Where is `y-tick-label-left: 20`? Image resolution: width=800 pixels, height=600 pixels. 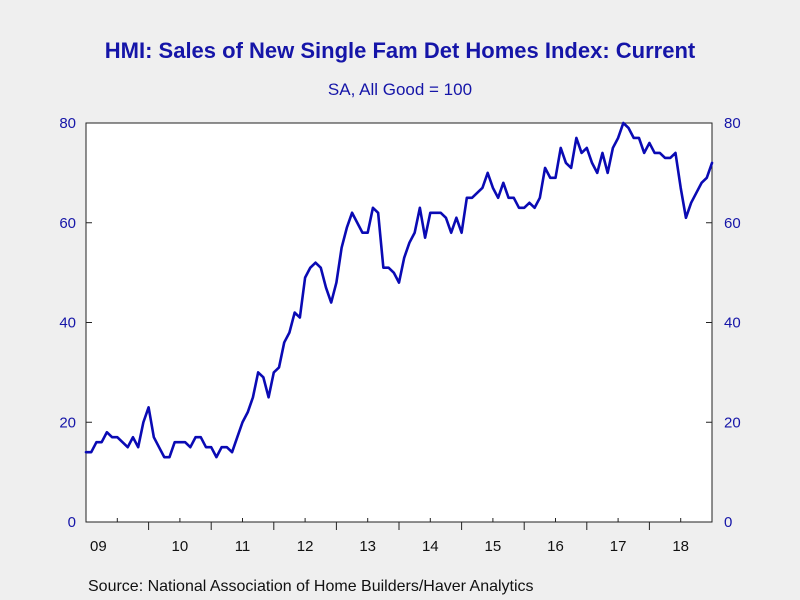 y-tick-label-left: 20 is located at coordinates (67, 422).